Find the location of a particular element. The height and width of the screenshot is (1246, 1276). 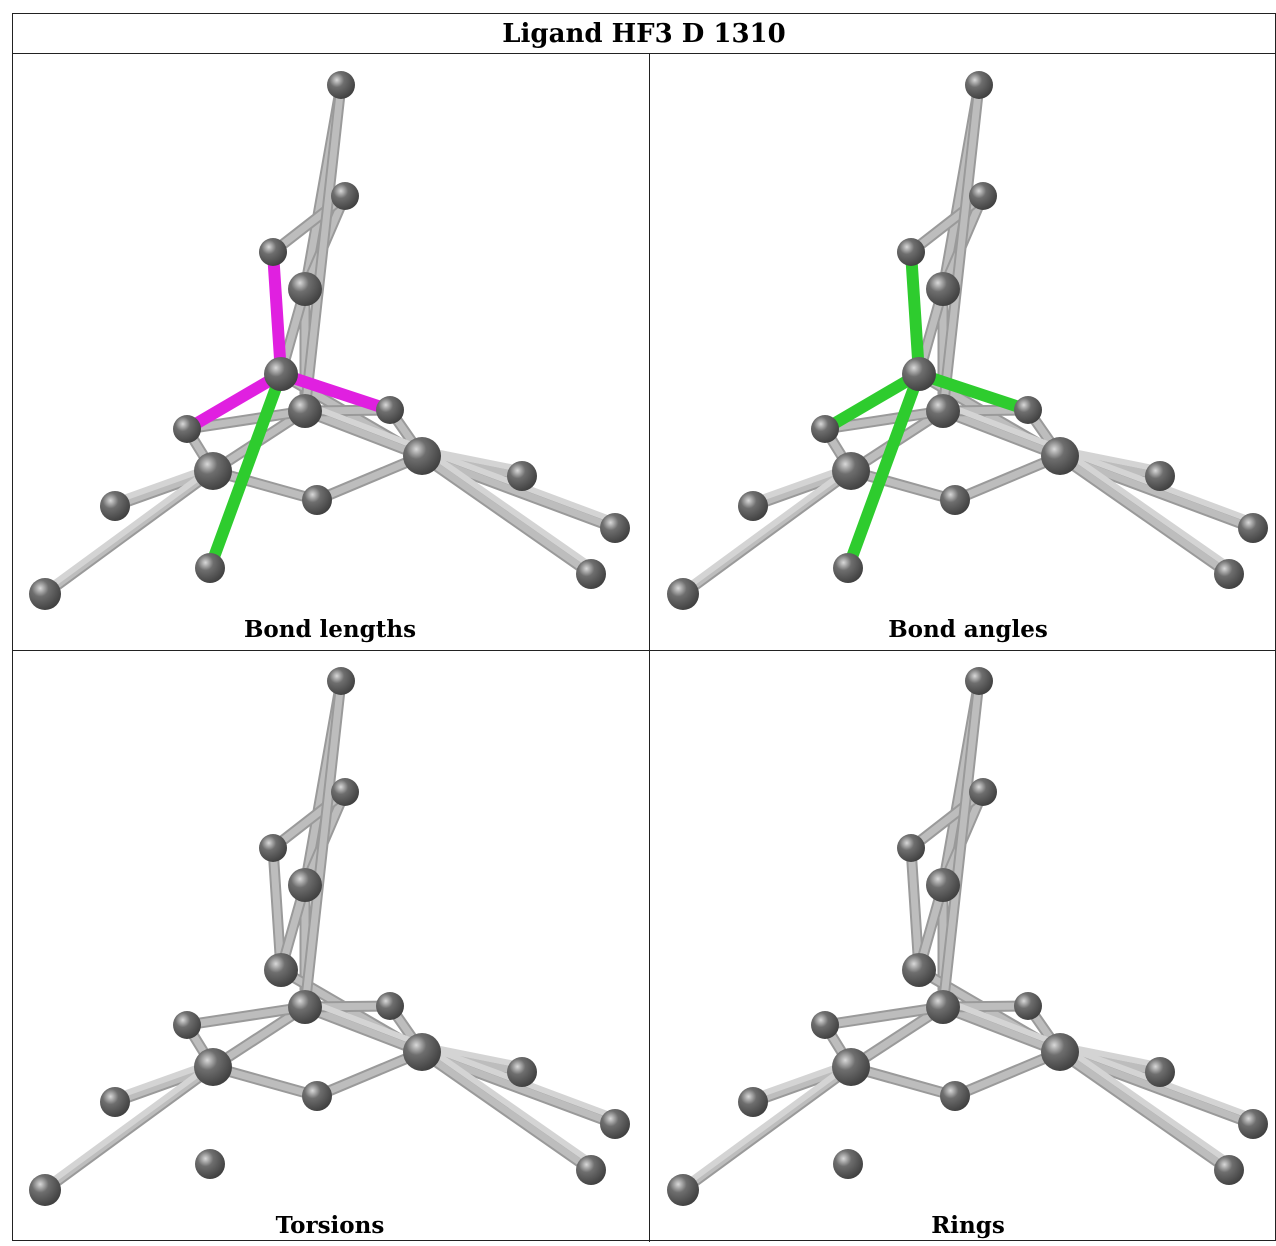

caption-bond-angles: Bond angles is located at coordinates (968, 629).